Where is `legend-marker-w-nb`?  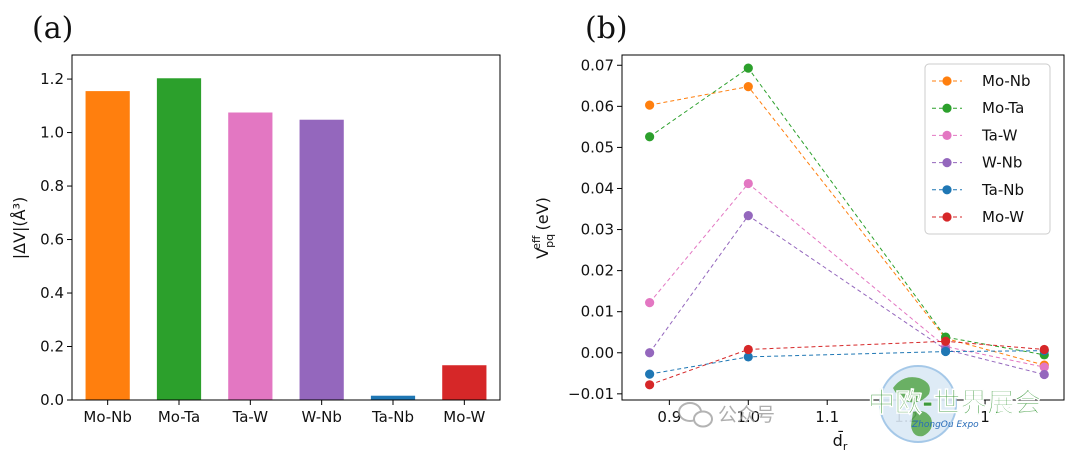
legend-marker-w-nb is located at coordinates (947, 163).